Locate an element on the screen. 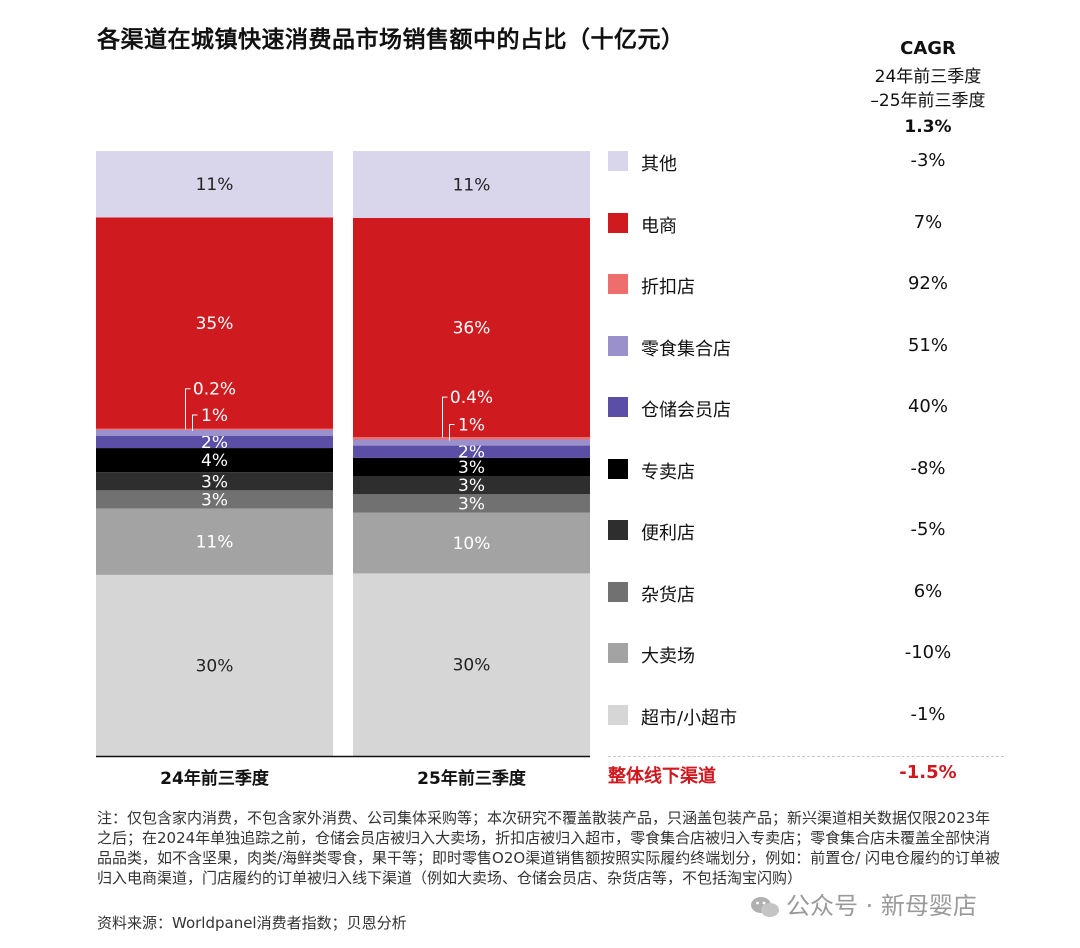 Image resolution: width=1080 pixels, height=948 pixels. legend-item: 超市/小超市 -1% is located at coordinates (808, 716).